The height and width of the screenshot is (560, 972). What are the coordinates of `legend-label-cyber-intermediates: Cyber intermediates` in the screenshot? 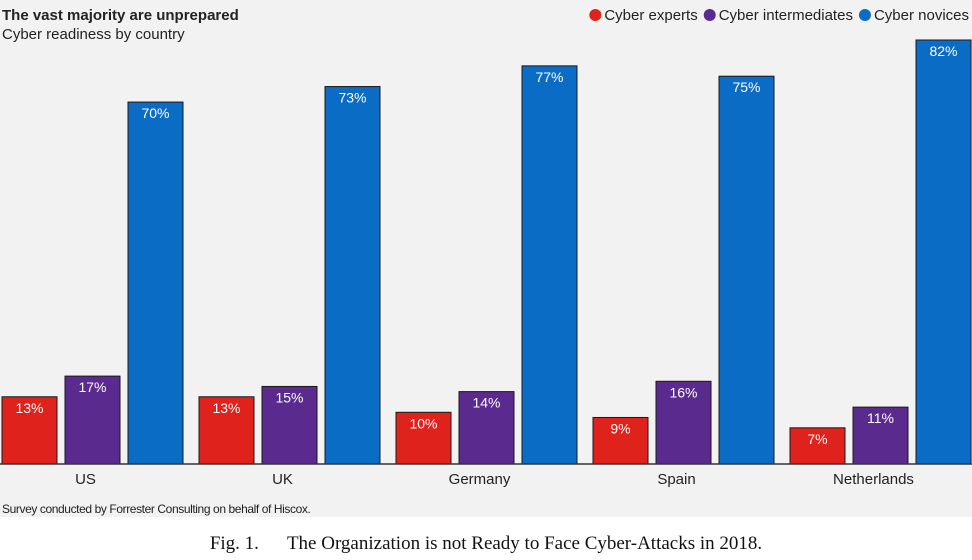 It's located at (786, 15).